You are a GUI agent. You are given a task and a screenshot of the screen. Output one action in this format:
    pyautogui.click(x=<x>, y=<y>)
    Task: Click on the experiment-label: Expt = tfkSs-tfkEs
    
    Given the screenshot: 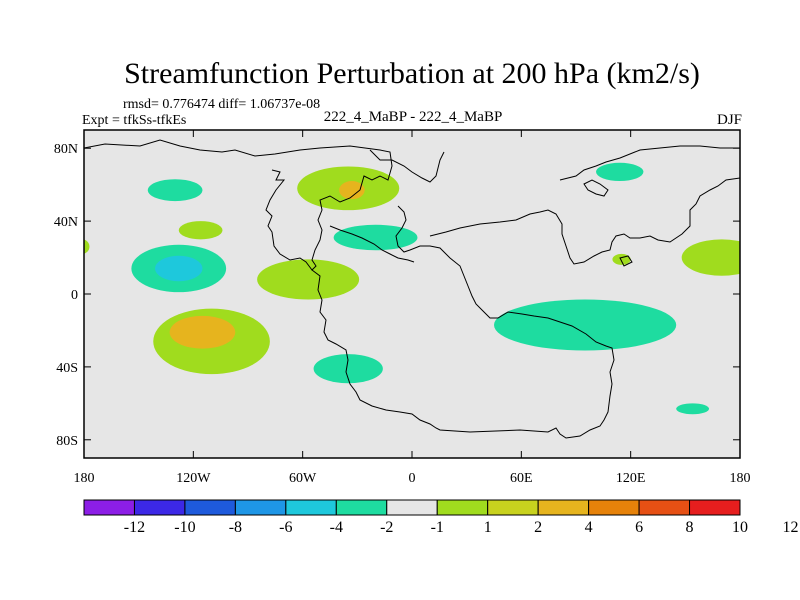 What is the action you would take?
    pyautogui.click(x=134, y=120)
    